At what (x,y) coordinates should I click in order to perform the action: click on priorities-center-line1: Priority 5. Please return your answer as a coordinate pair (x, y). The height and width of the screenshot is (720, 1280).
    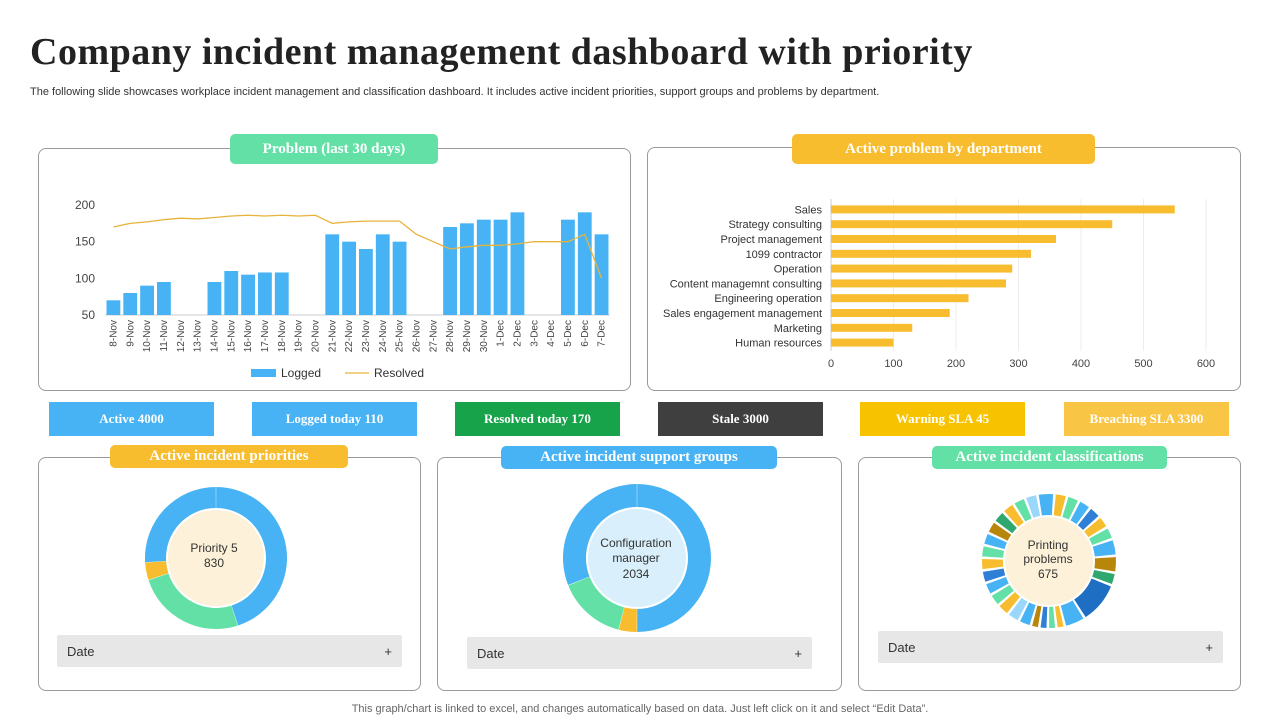
    Looking at the image, I should click on (214, 548).